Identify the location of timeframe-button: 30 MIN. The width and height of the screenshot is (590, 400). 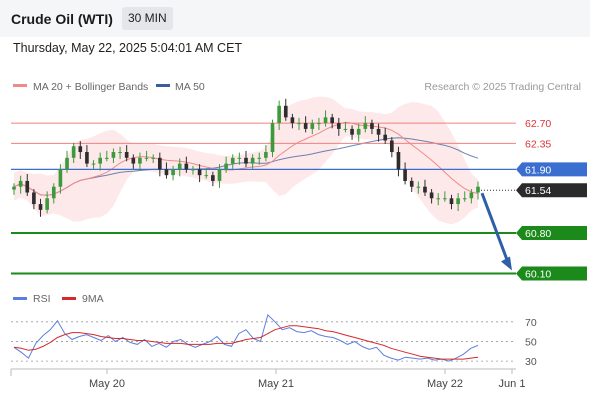
(147, 18).